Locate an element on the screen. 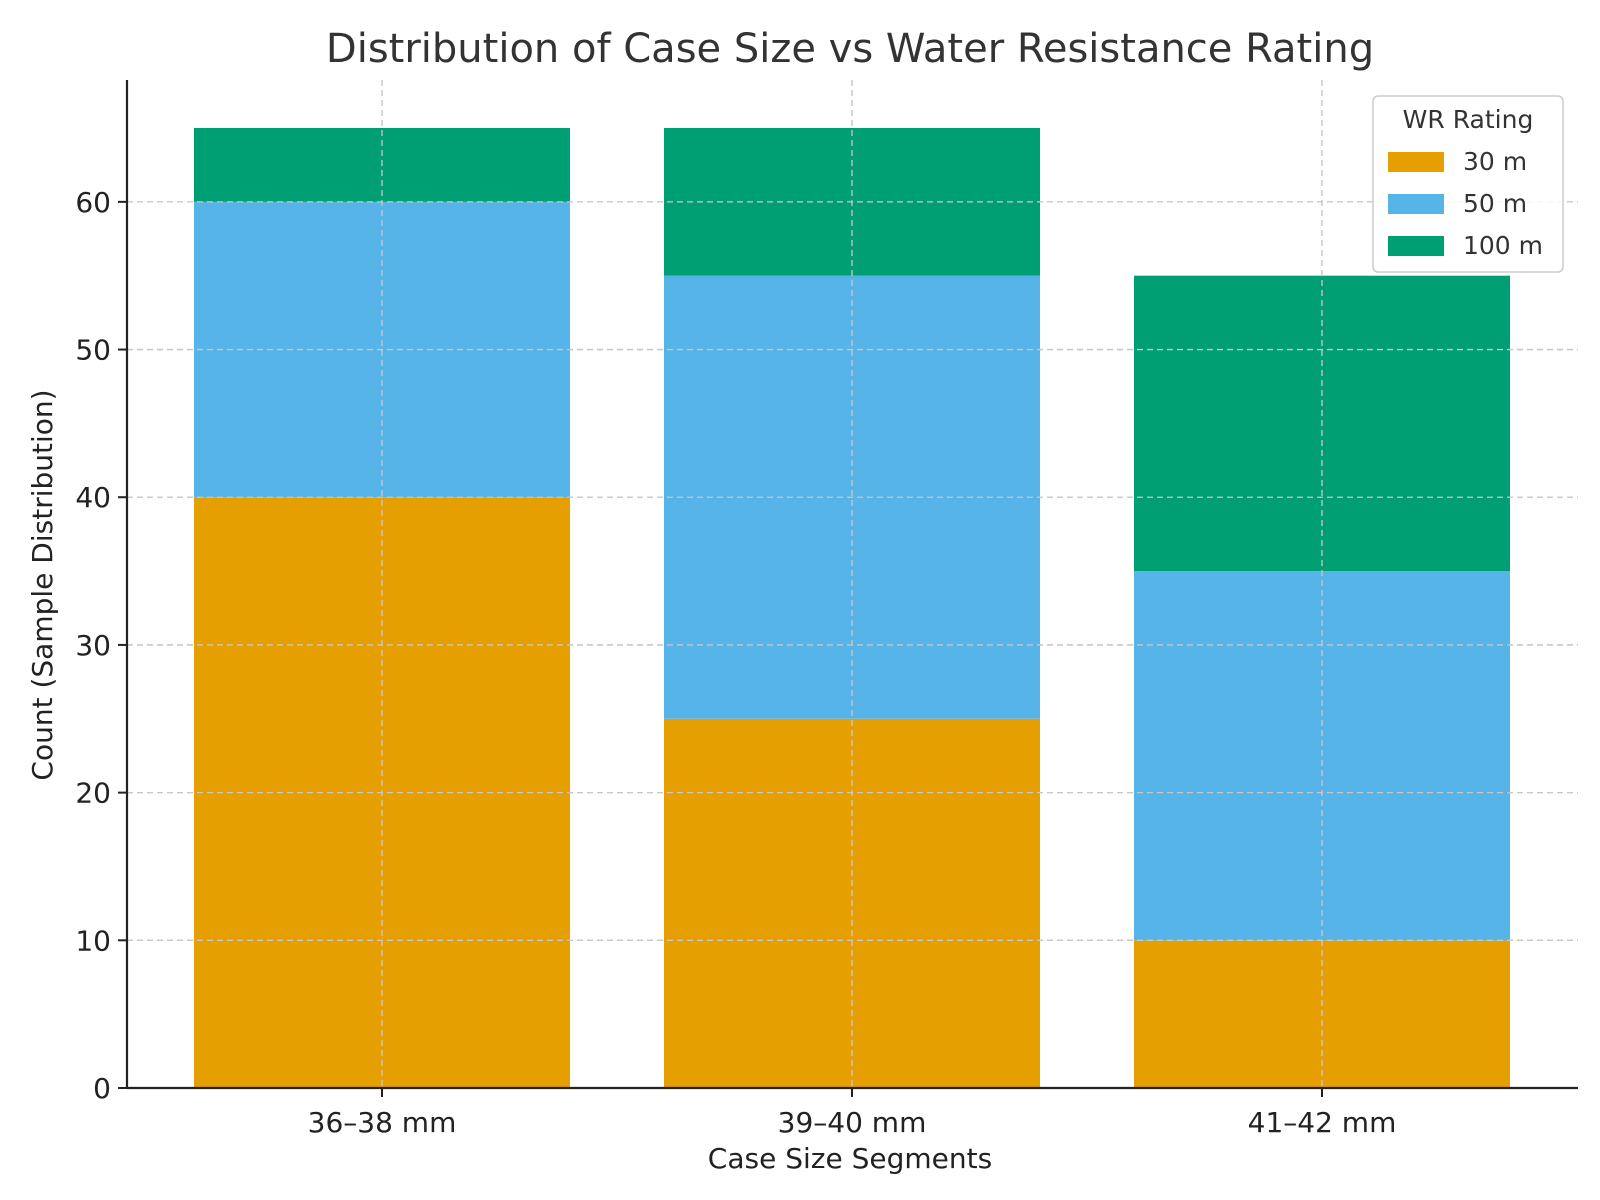 Image resolution: width=1600 pixels, height=1200 pixels. x-tick-label: 41–42 mm is located at coordinates (1322, 1122).